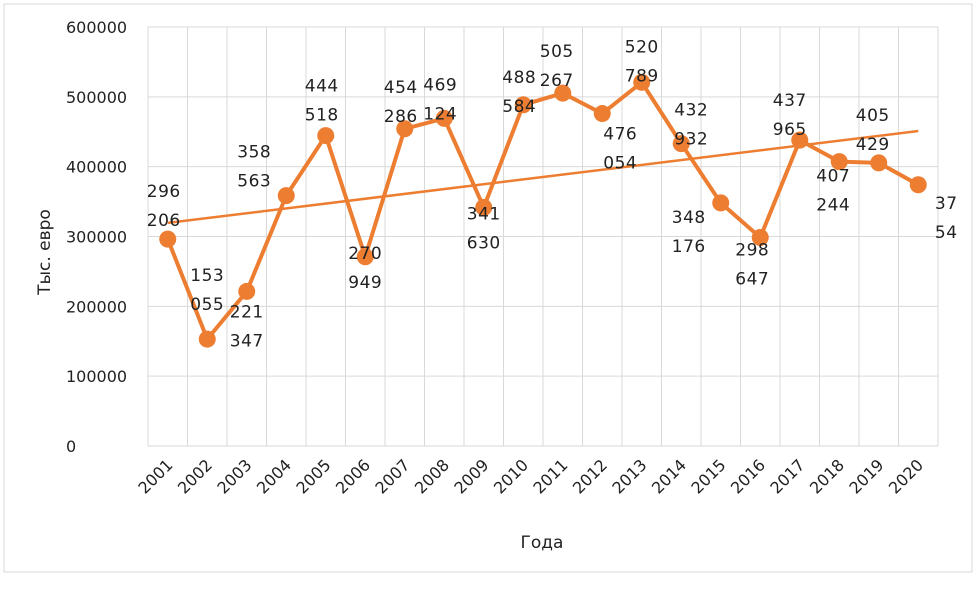 The image size is (976, 593). I want to click on y-tick-label: 600000, so click(96, 27).